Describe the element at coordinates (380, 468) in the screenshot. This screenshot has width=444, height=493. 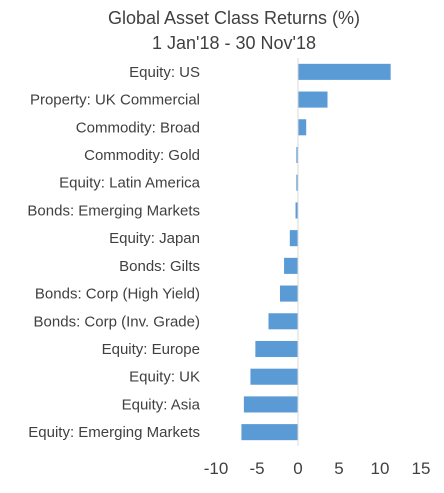
I see `x-tick-label: 10` at that location.